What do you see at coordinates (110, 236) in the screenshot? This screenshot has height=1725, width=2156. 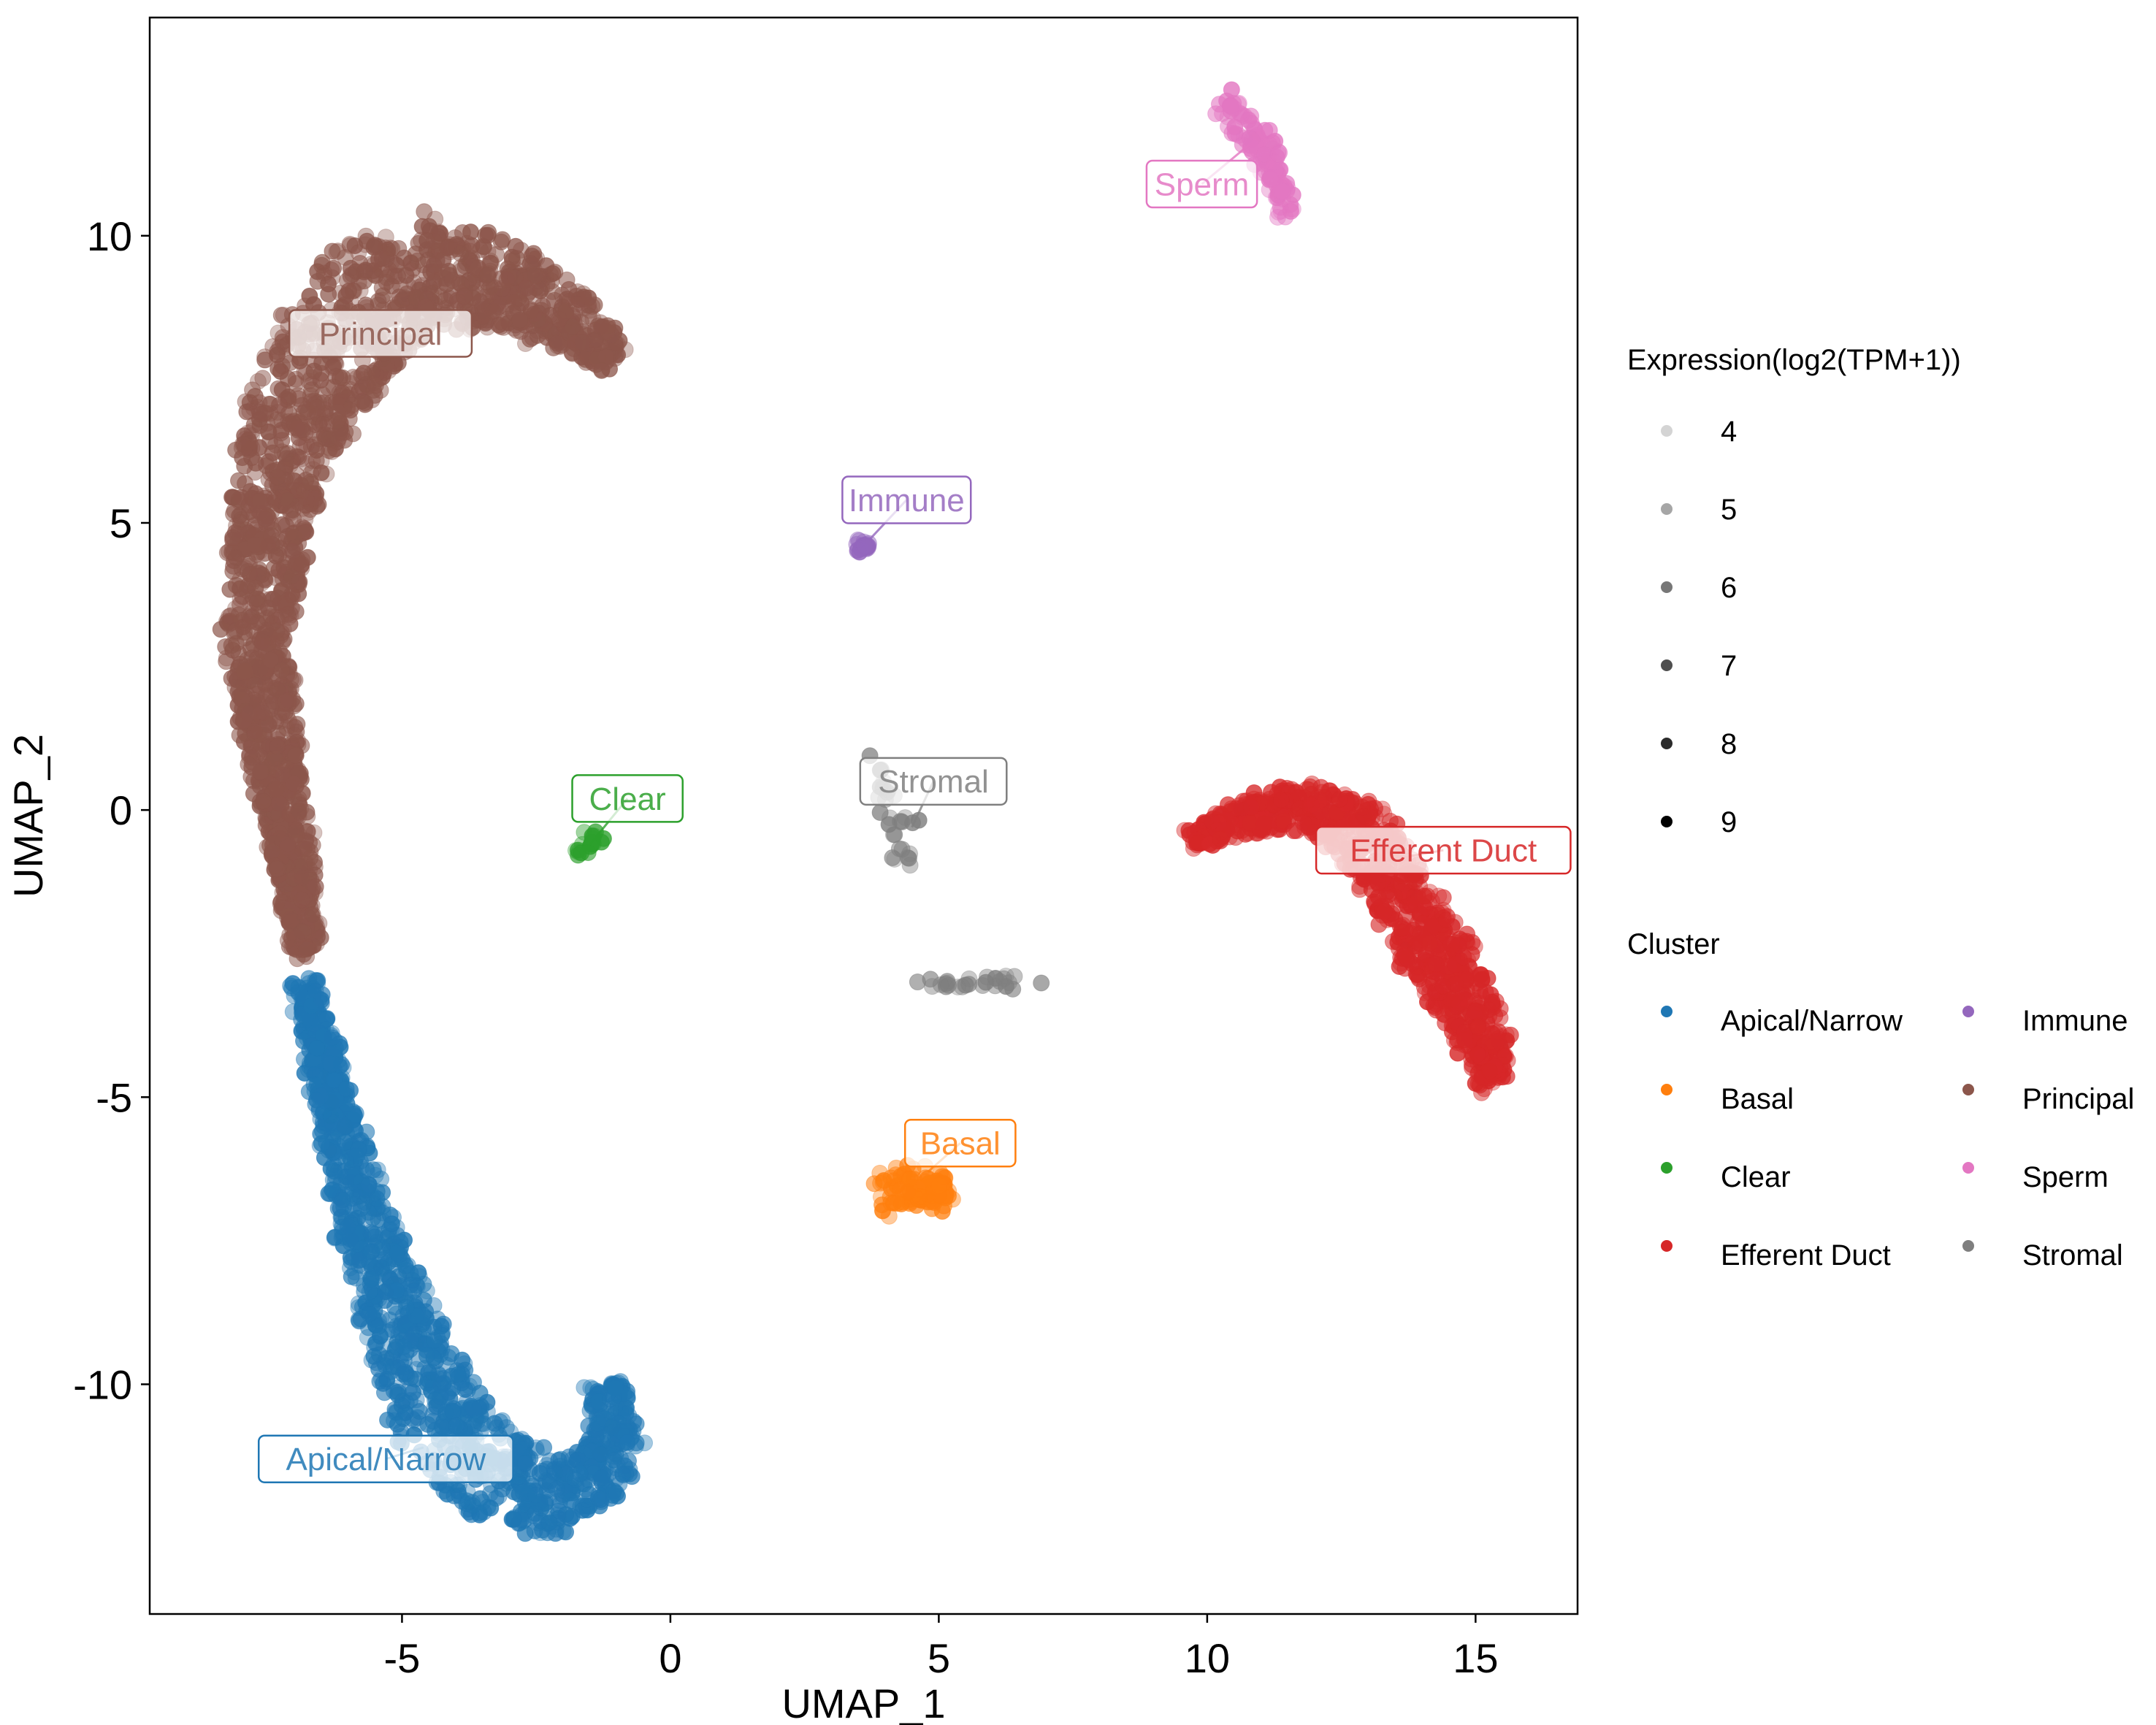 I see `y-tick-label: 10` at bounding box center [110, 236].